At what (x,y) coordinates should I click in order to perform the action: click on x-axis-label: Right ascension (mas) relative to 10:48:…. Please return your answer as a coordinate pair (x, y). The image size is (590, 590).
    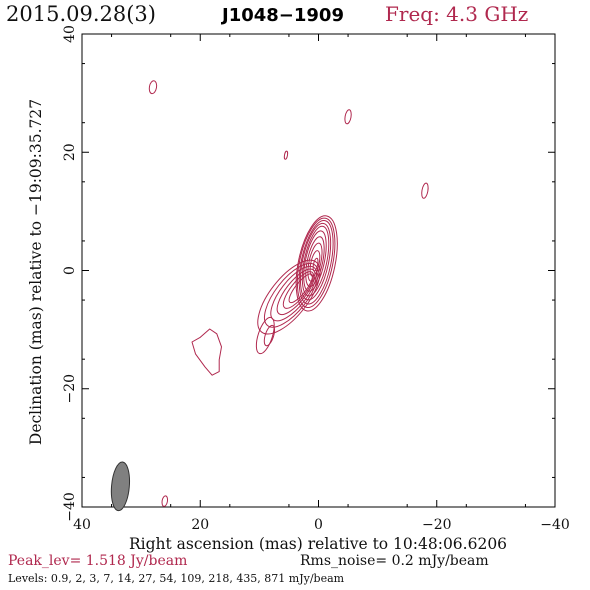
    Looking at the image, I should click on (318, 544).